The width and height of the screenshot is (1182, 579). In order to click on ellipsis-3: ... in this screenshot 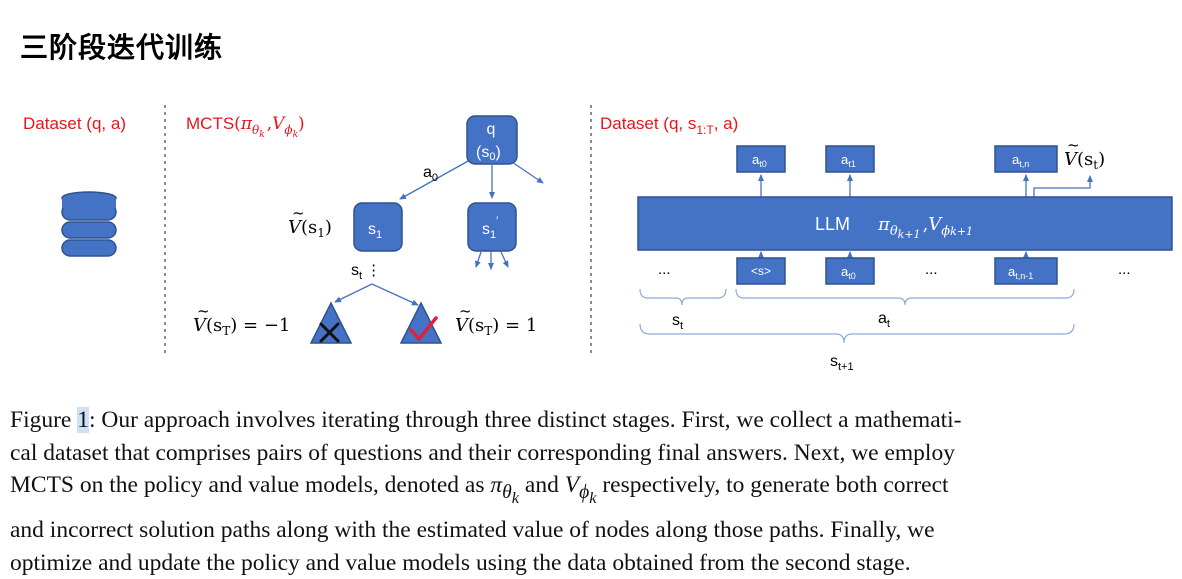, I will do `click(1124, 269)`.